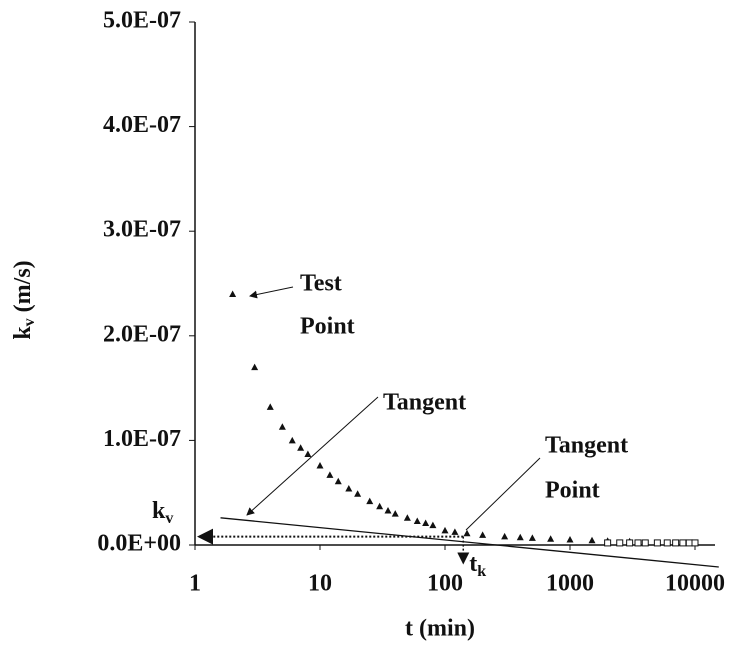 The width and height of the screenshot is (739, 655). I want to click on x-axis-title: t (min), so click(440, 629).